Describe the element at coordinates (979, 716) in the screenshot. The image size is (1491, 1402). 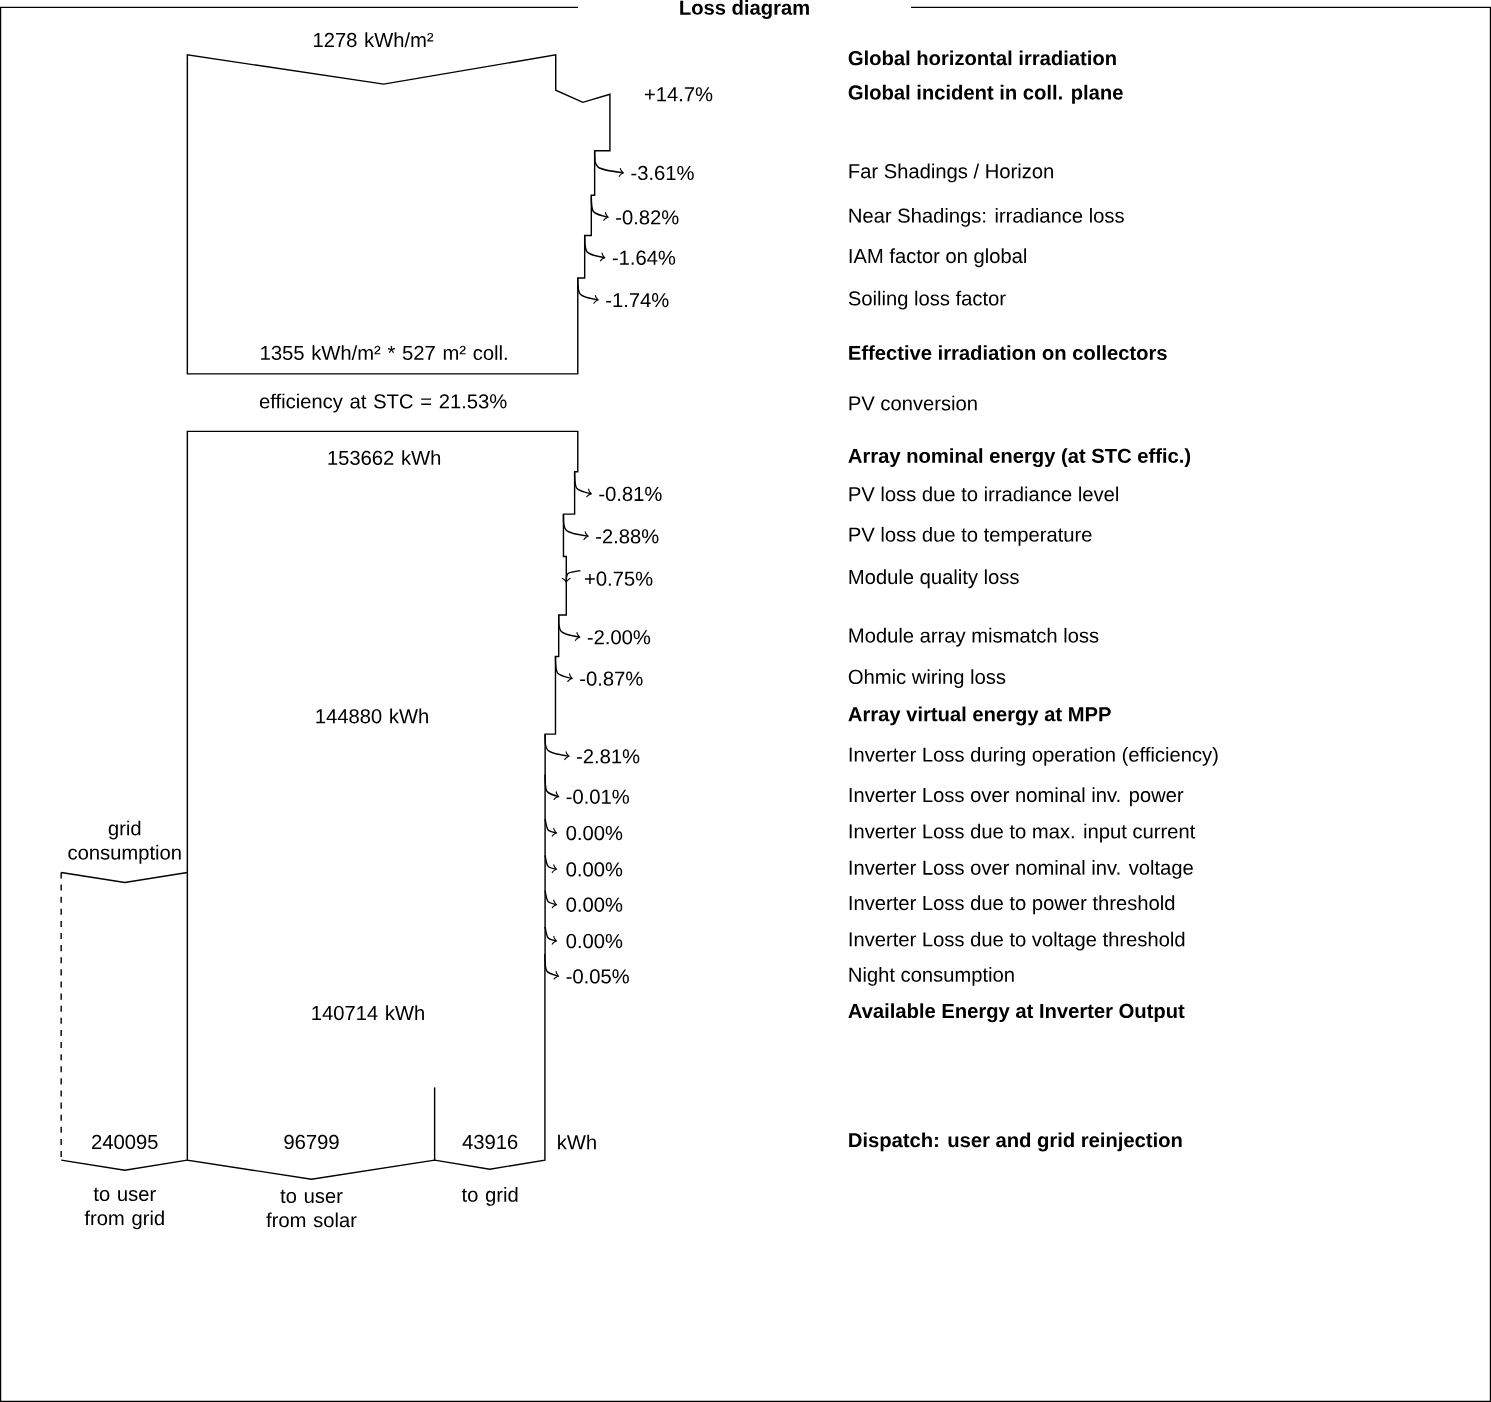
I see `category-label: Array virtual energy at MPP` at that location.